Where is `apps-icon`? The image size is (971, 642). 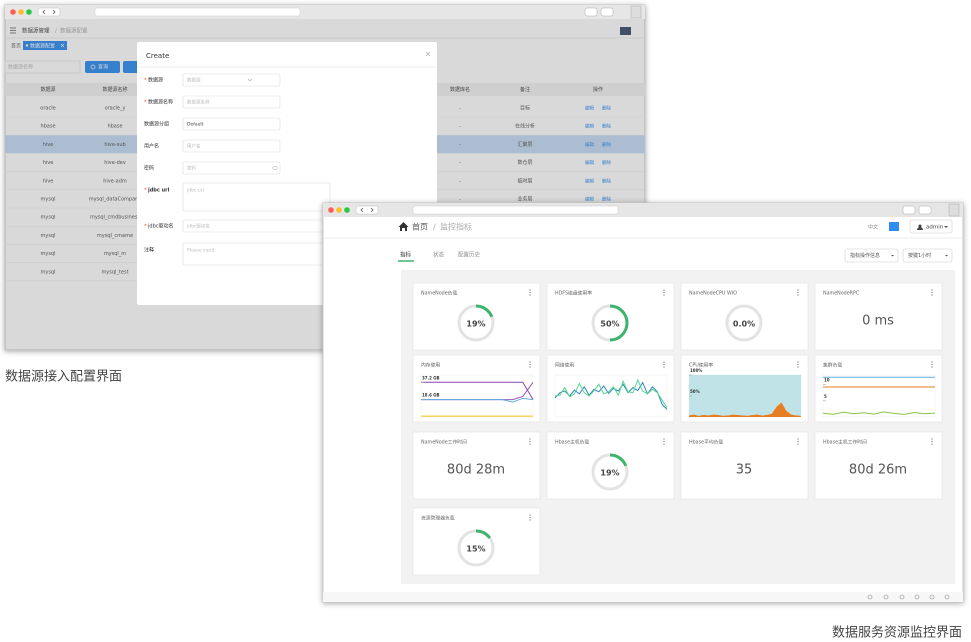 apps-icon is located at coordinates (894, 226).